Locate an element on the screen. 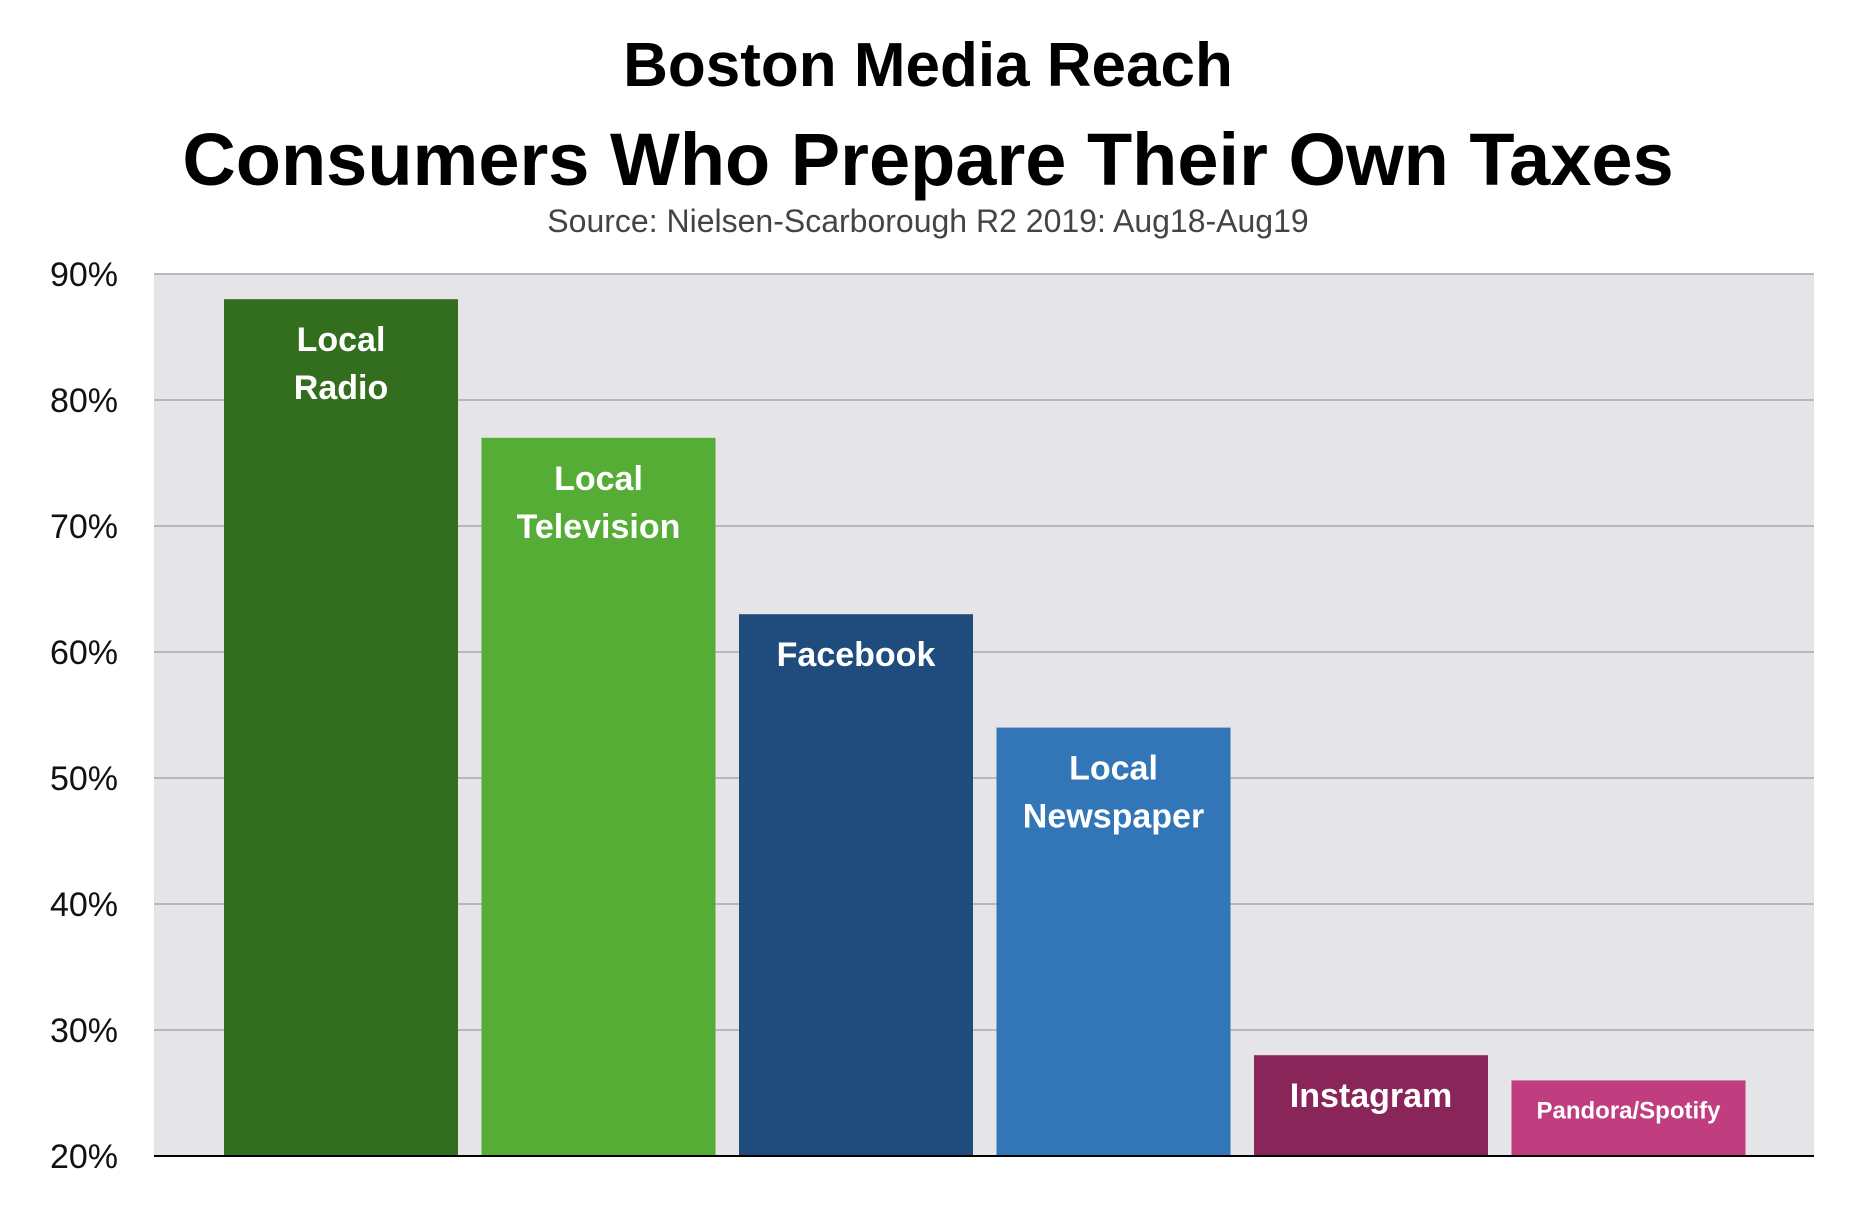  bar-label: Facebook is located at coordinates (856, 655).